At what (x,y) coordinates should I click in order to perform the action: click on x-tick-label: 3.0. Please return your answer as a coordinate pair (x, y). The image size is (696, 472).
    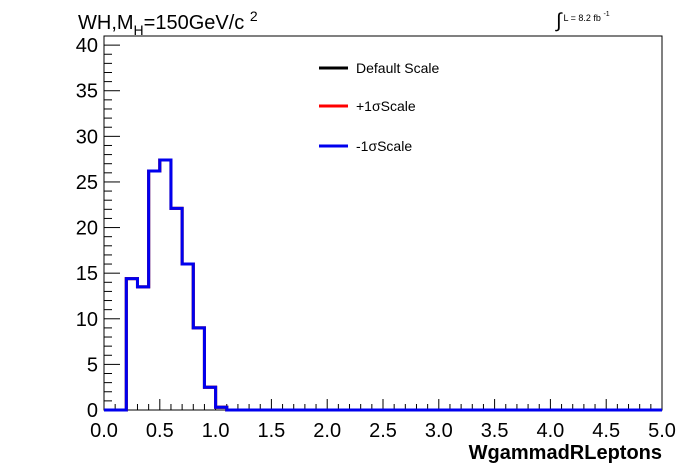
    Looking at the image, I should click on (439, 431).